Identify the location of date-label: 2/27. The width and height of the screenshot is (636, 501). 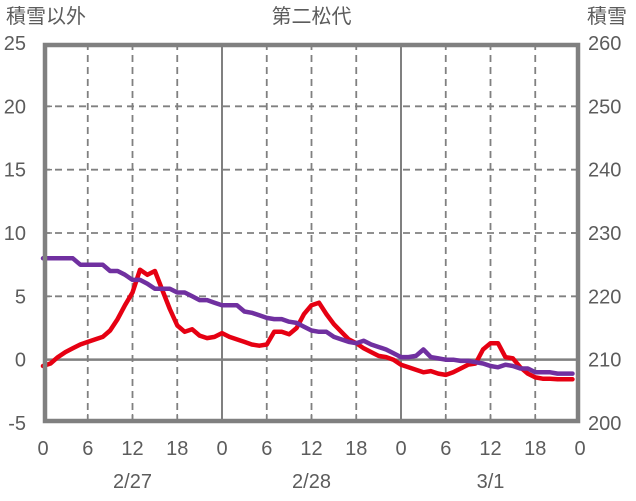
(132, 482).